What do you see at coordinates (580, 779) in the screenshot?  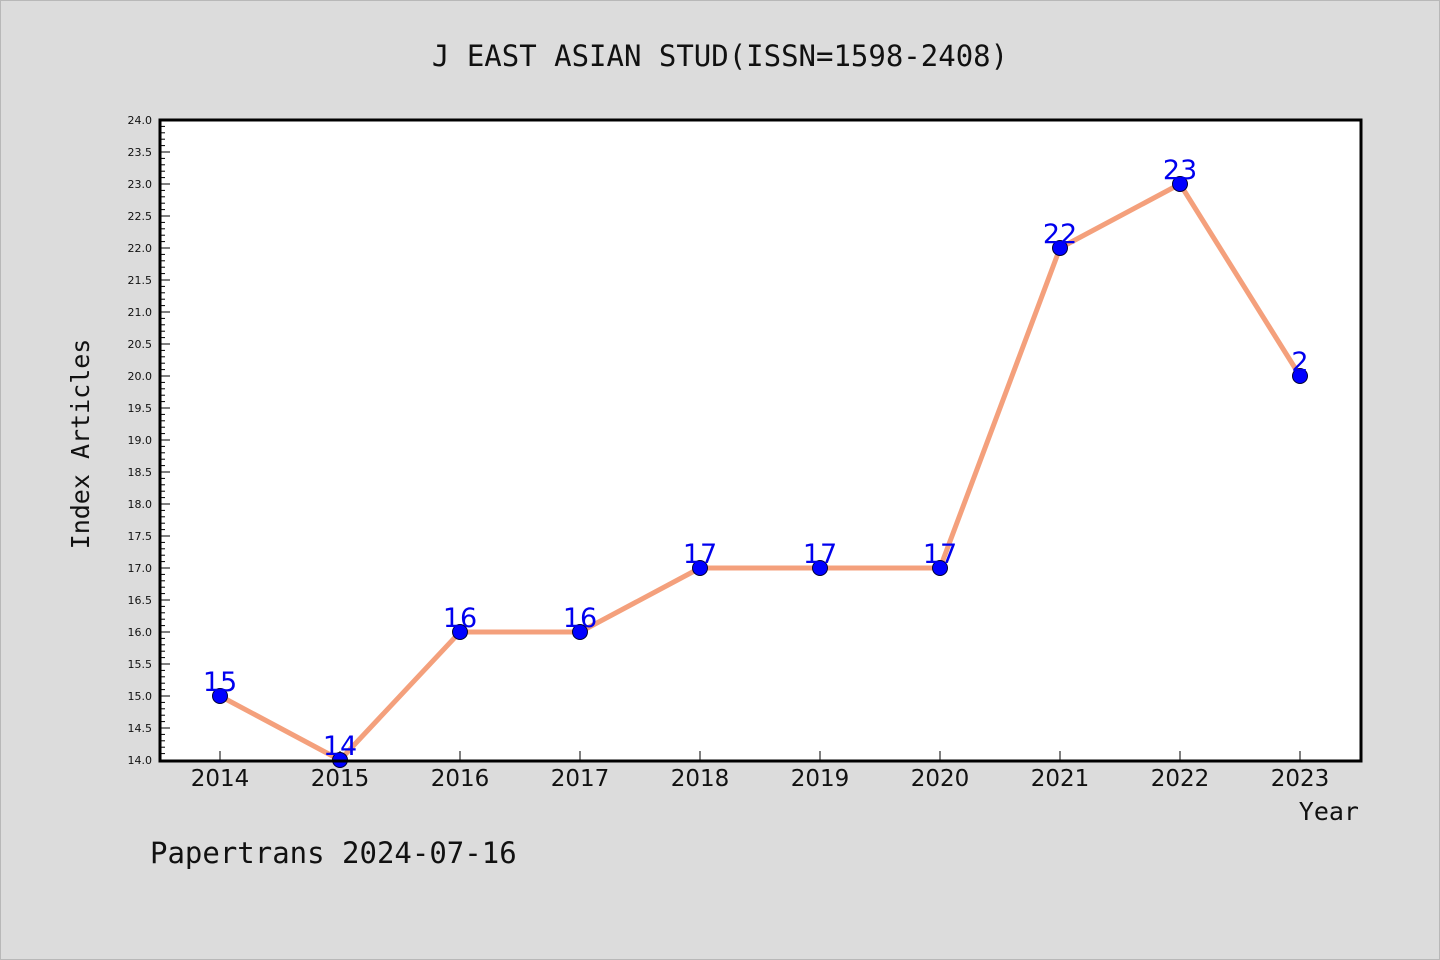 I see `x-tick-label: 2017` at bounding box center [580, 779].